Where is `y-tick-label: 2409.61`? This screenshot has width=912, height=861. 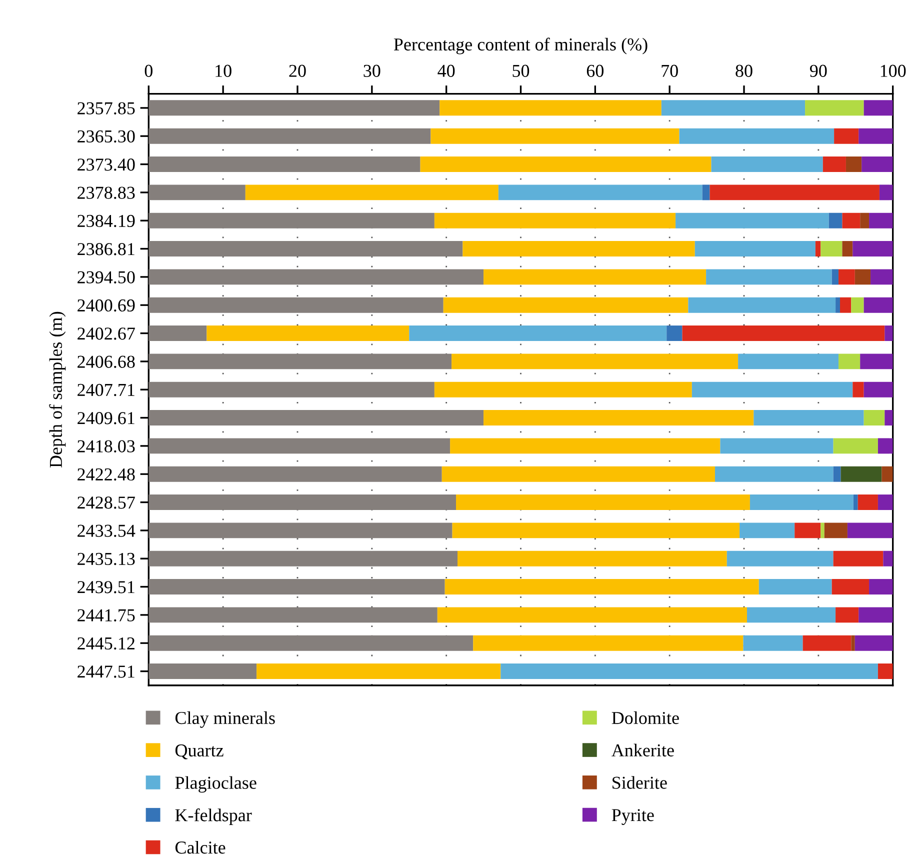
y-tick-label: 2409.61 is located at coordinates (106, 418).